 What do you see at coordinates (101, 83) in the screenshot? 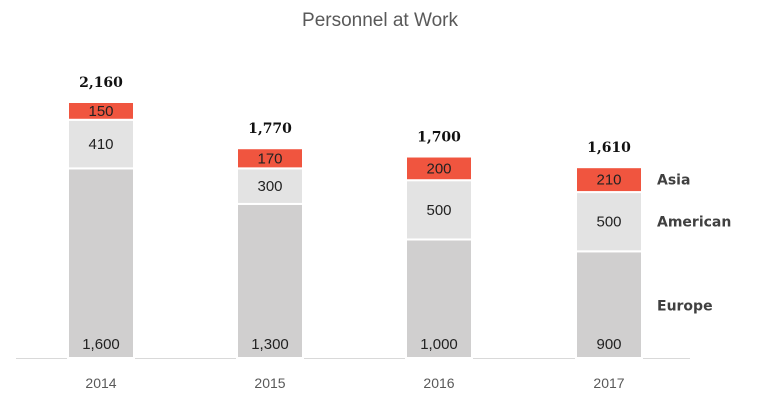
I see `total-label-2014: 2,160` at bounding box center [101, 83].